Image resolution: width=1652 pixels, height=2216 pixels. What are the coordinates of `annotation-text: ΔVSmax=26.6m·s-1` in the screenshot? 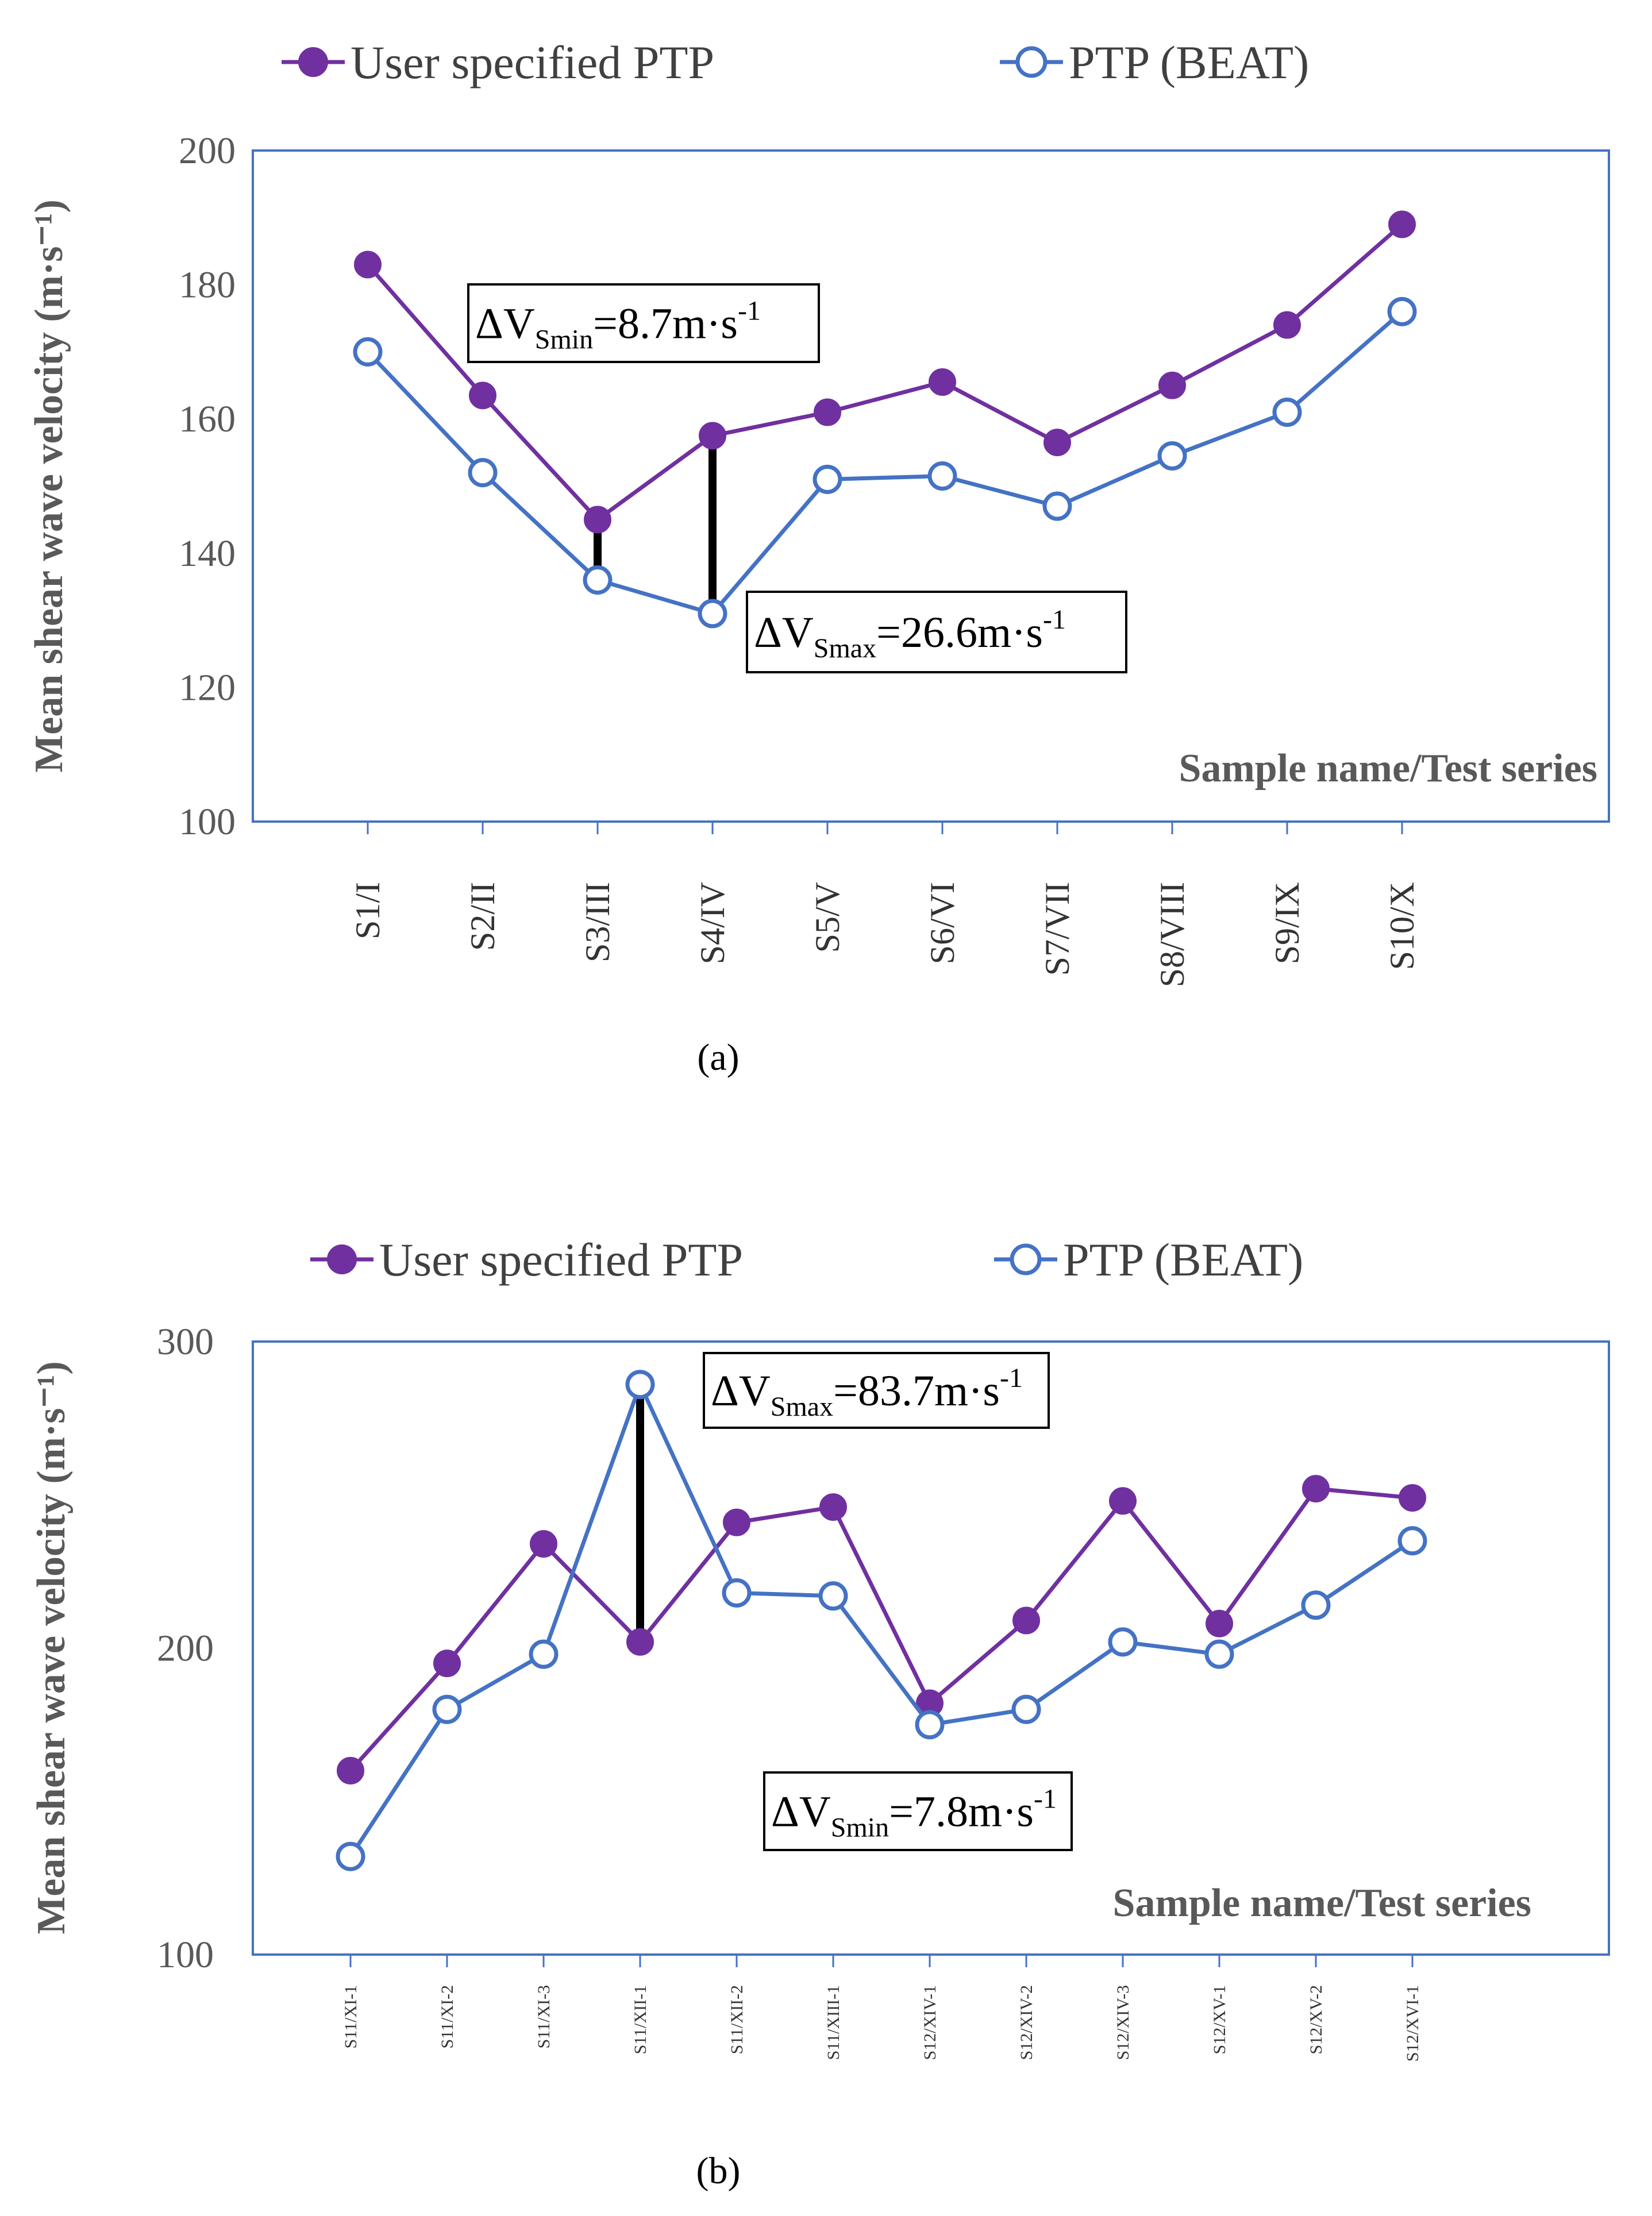 It's located at (910, 634).